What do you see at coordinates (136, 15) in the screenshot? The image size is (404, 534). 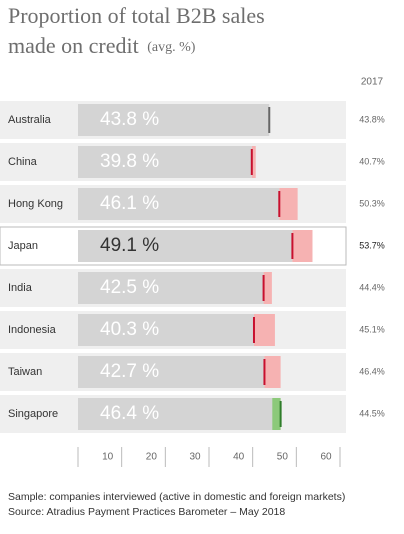 I see `chart-title: Proportion of total B2B sales` at bounding box center [136, 15].